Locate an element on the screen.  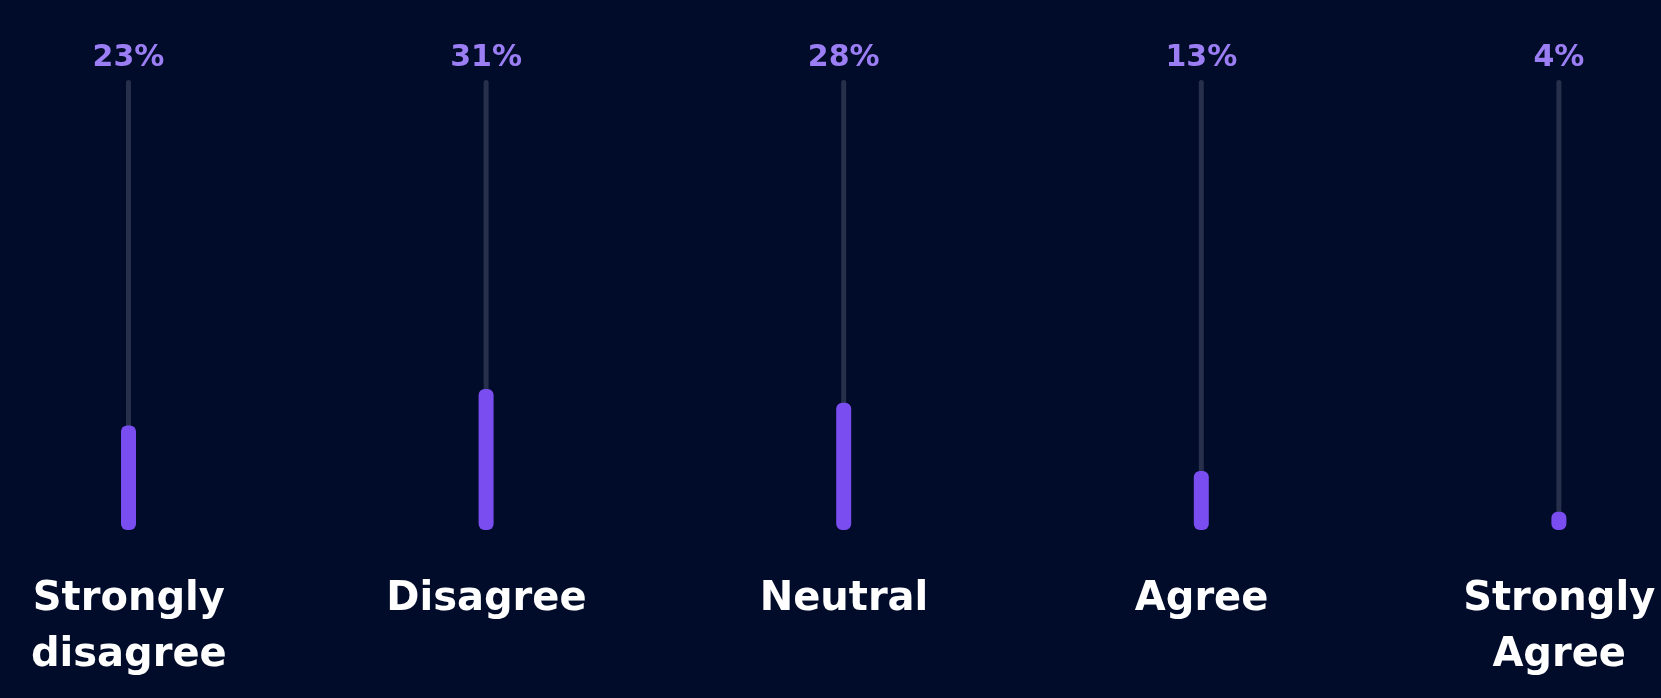
x-tick-label: Agree is located at coordinates (1201, 596).